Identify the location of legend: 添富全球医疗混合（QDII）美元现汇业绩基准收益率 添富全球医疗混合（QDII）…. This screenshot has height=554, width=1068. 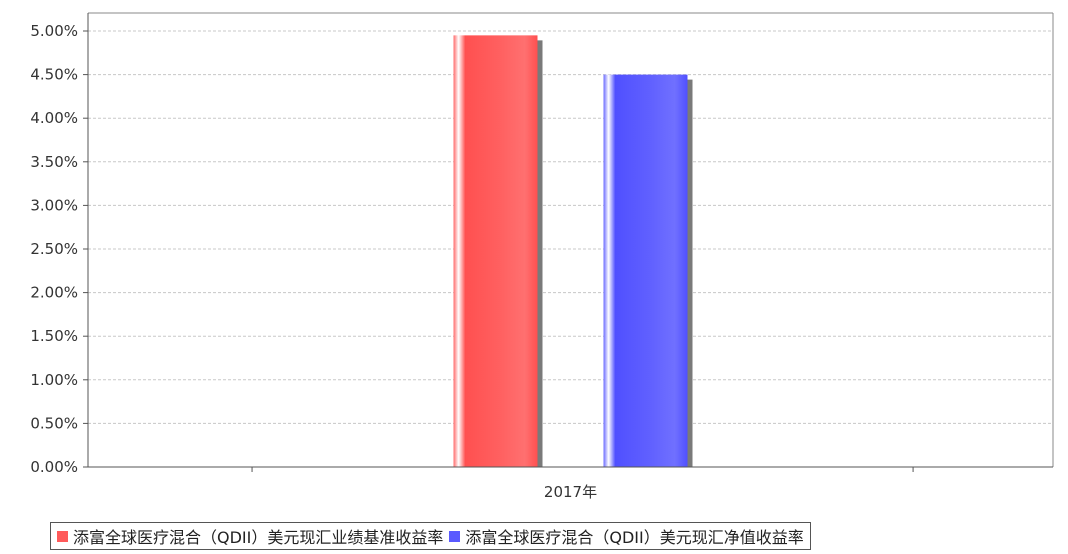
(430, 536).